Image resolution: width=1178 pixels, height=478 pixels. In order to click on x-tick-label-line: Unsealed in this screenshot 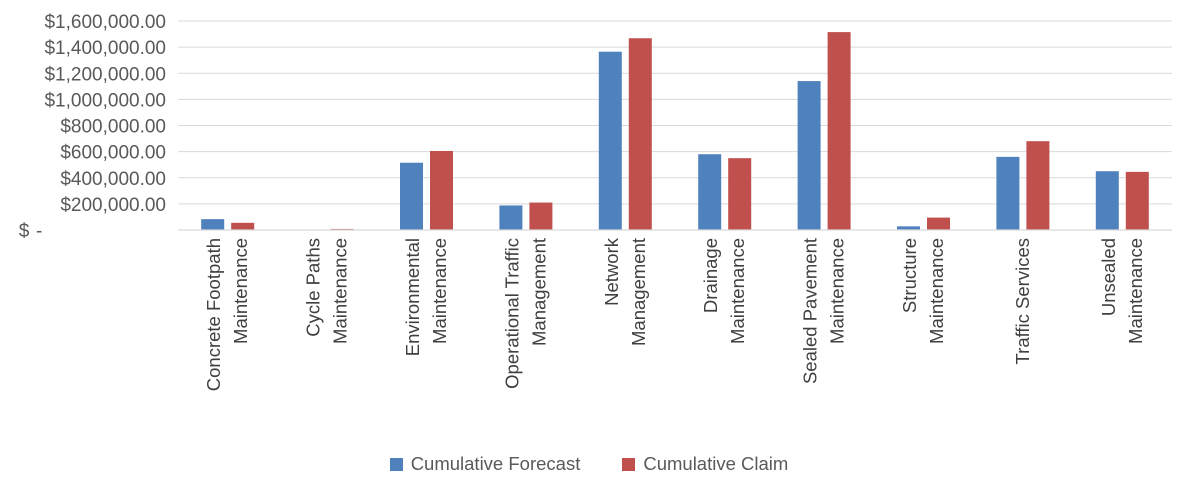, I will do `click(1108, 277)`.